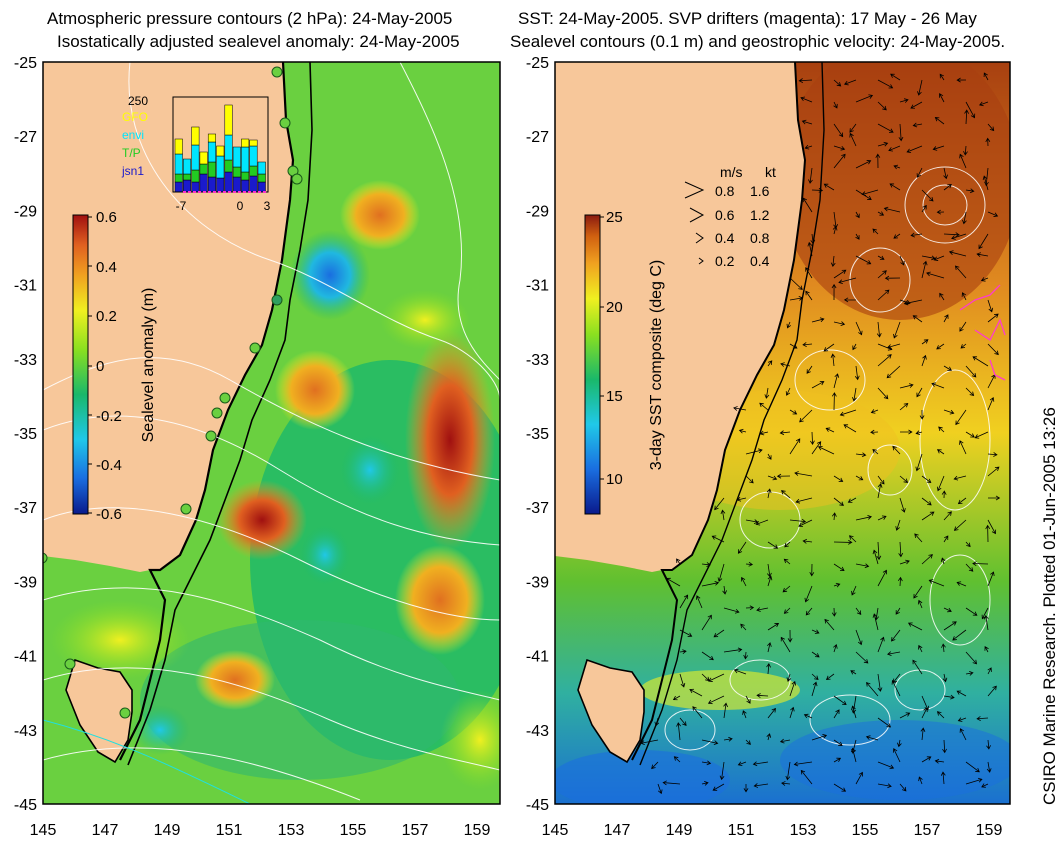 The width and height of the screenshot is (1063, 857). Describe the element at coordinates (537, 63) in the screenshot. I see `lat-label-right: -25` at that location.